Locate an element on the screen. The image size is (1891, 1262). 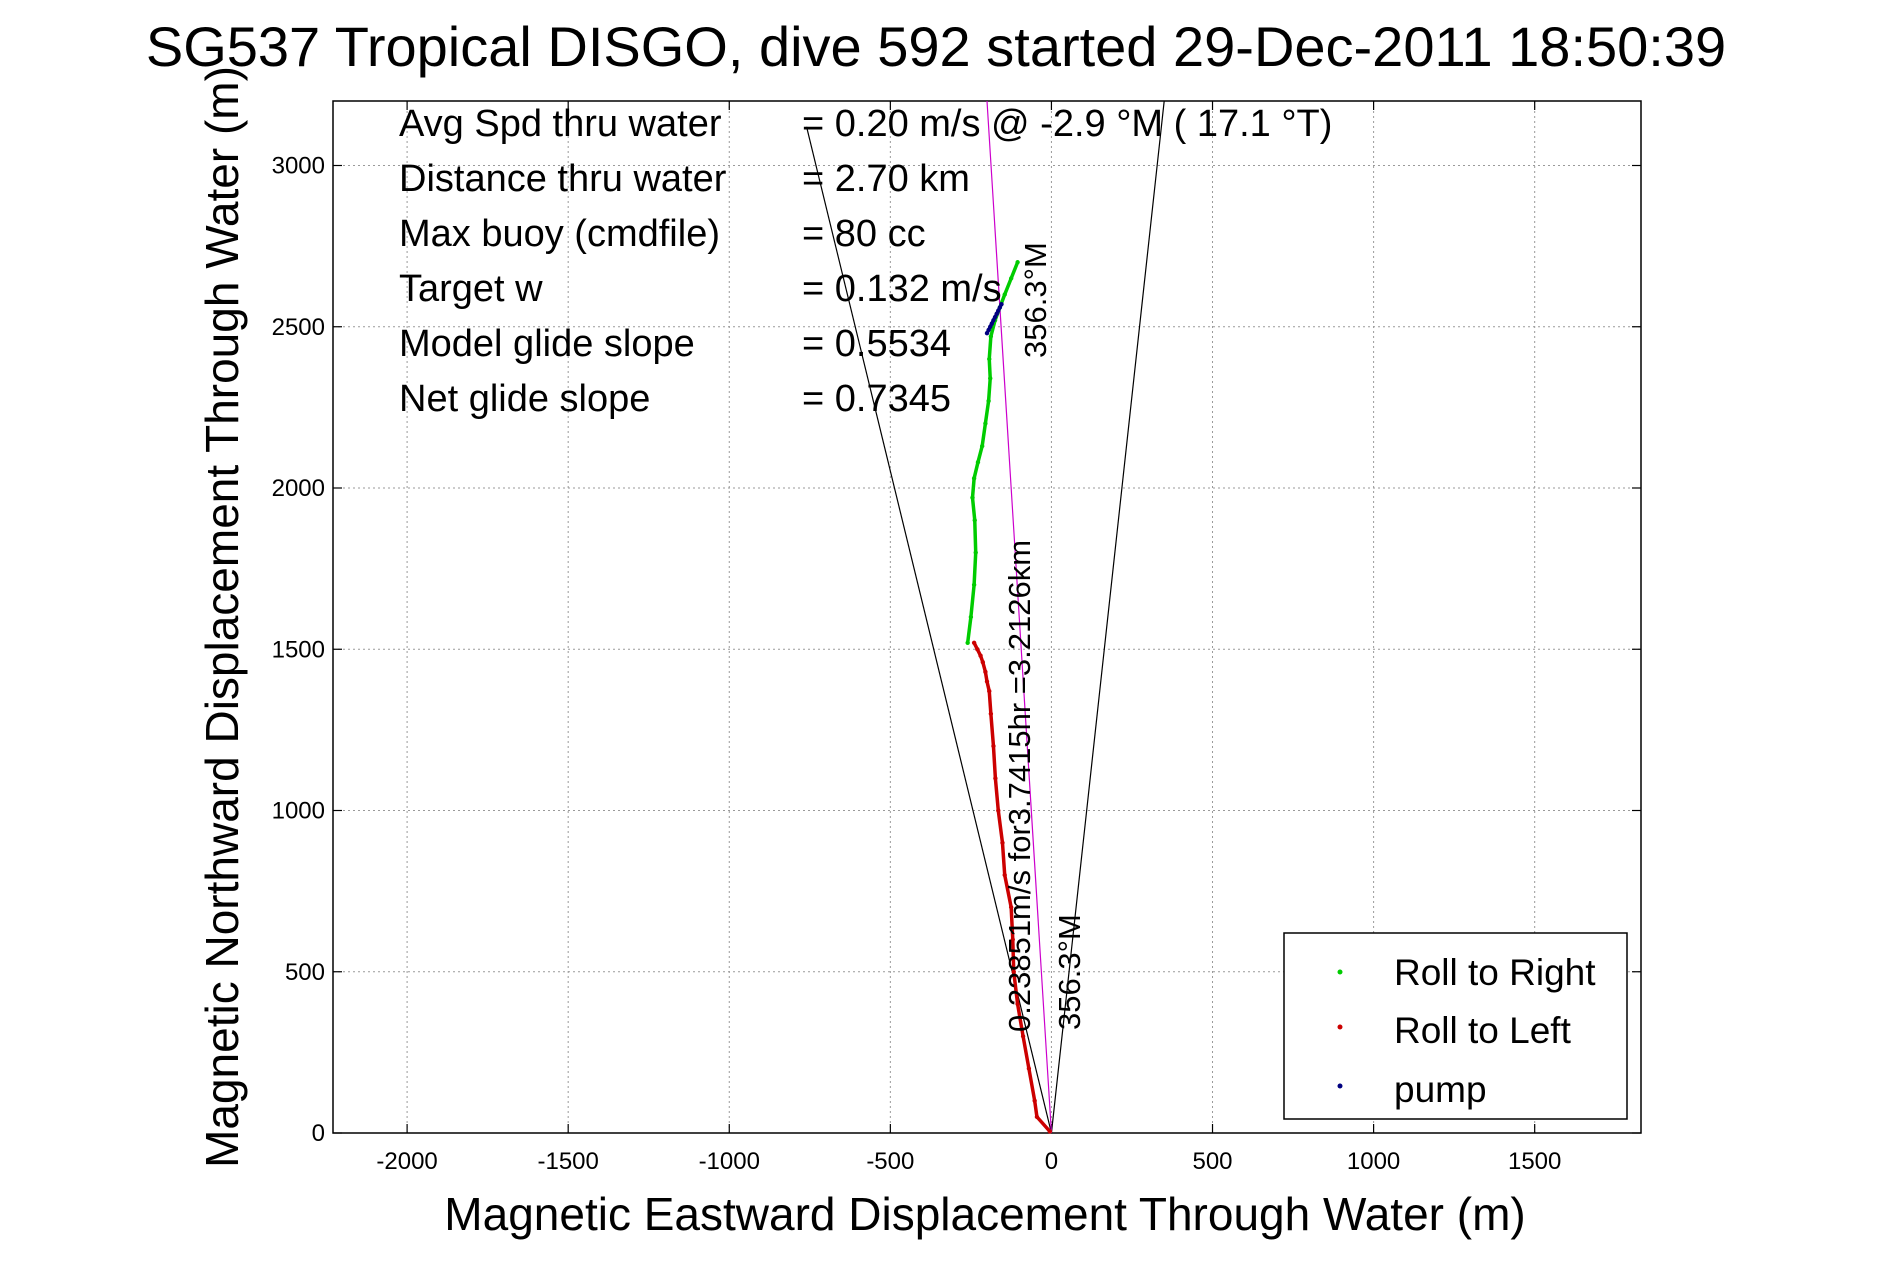
y-tick-label: 3000 is located at coordinates (298, 166).